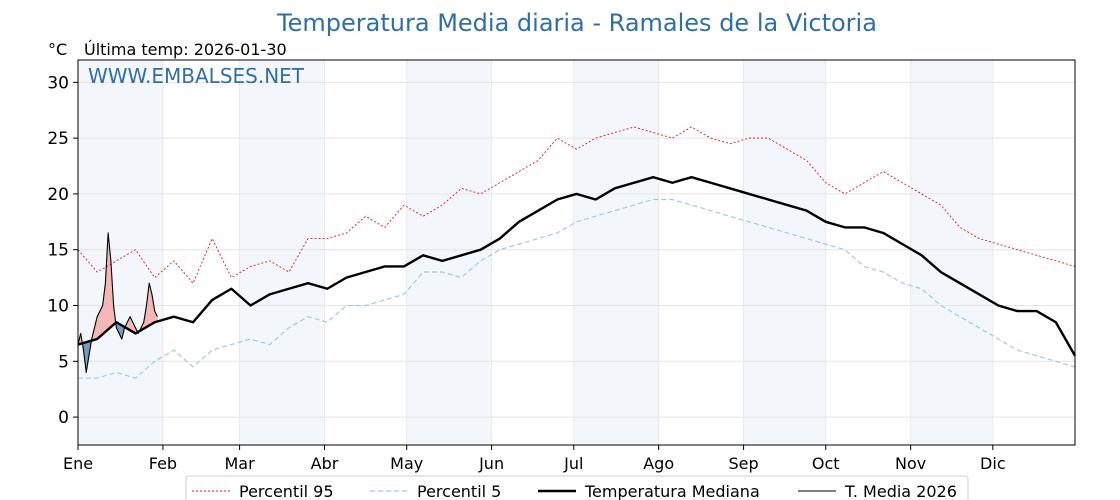 This screenshot has height=500, width=1120. What do you see at coordinates (58, 195) in the screenshot?
I see `y-tick-label: 20` at bounding box center [58, 195].